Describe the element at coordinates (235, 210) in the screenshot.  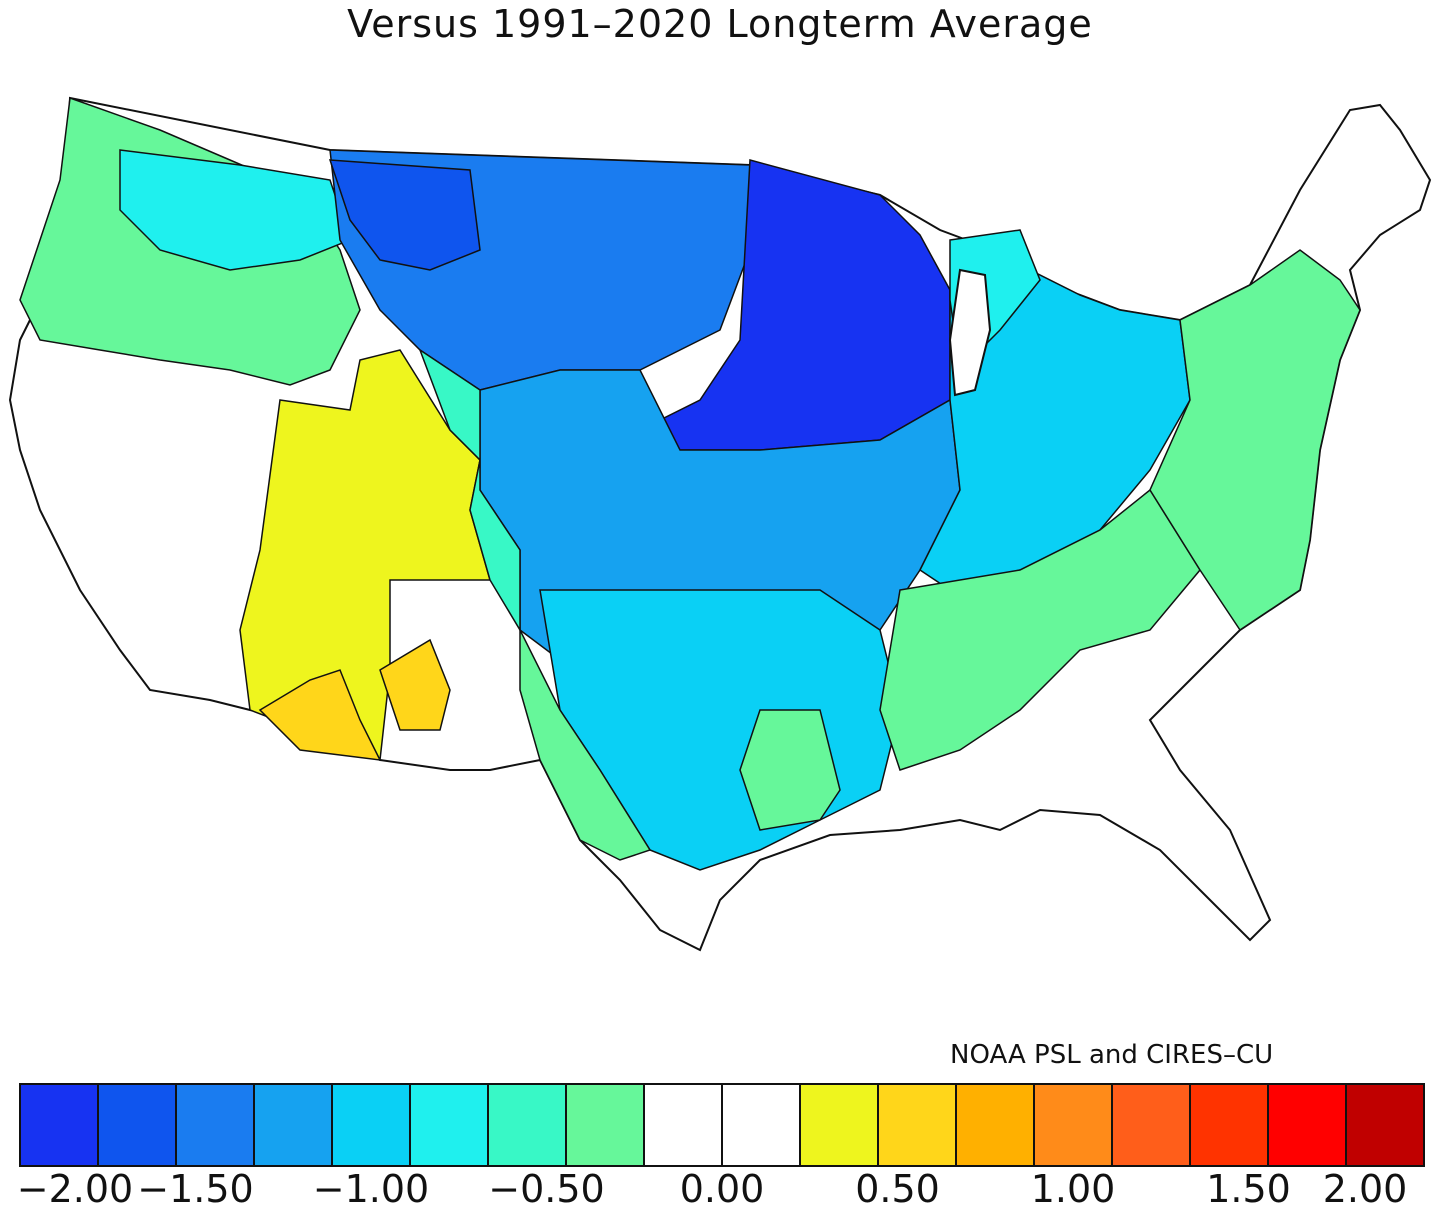
I see `region-inland-northwest` at that location.